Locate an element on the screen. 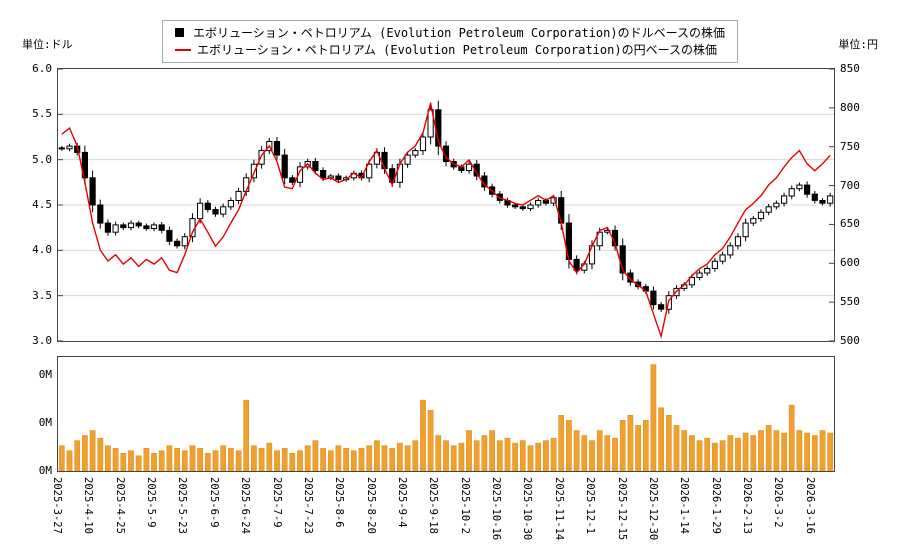 The width and height of the screenshot is (900, 550). date-tick-label: 2025-4-10 is located at coordinates (88, 505).